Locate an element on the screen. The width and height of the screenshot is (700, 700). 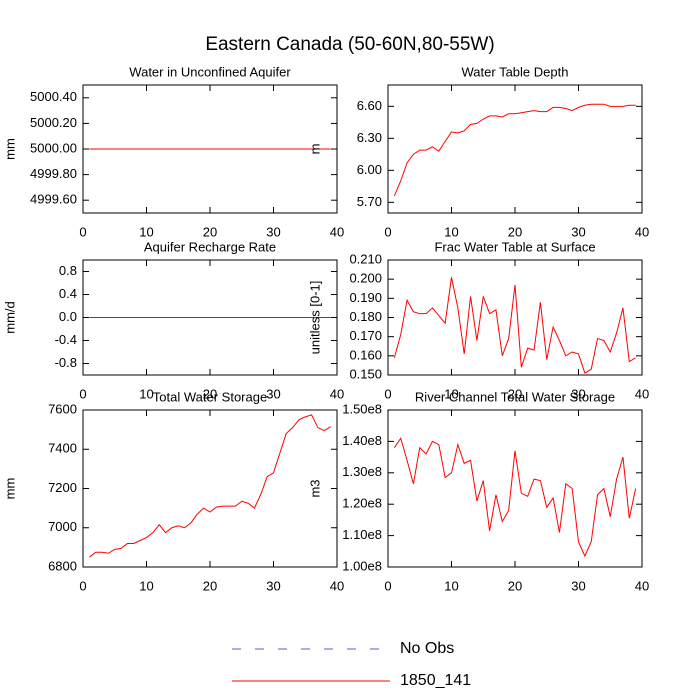
y-tick-label: 1.40e8 is located at coordinates (362, 440).